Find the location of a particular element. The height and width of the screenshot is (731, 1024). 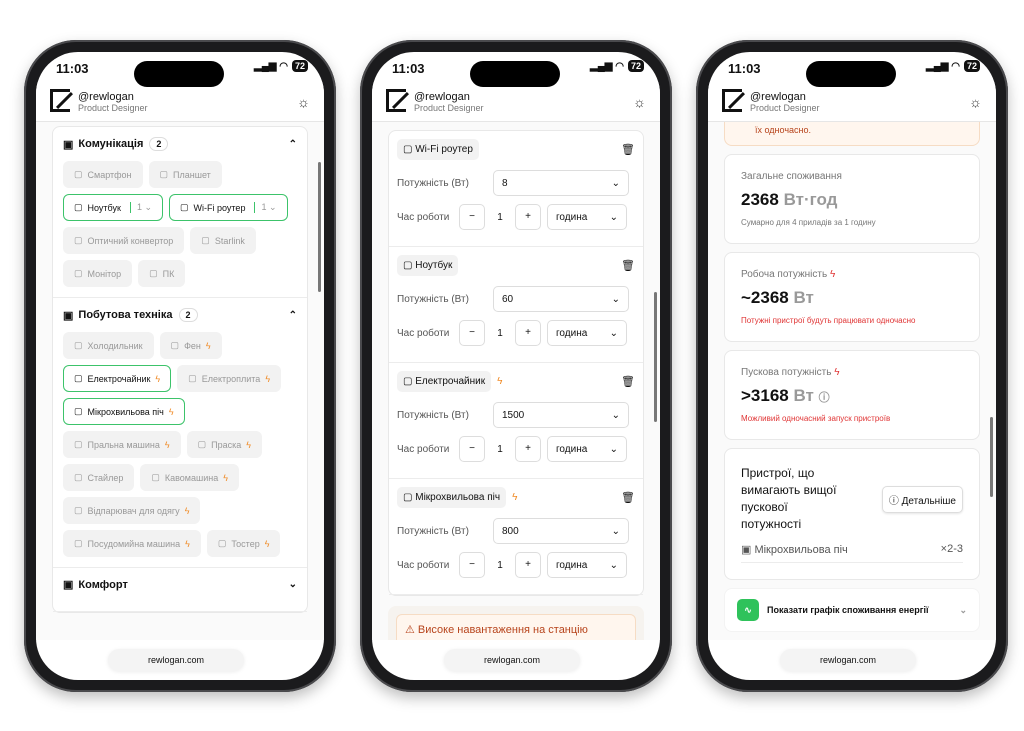

device-label: Мікрохвильова піч is located at coordinates (125, 411).